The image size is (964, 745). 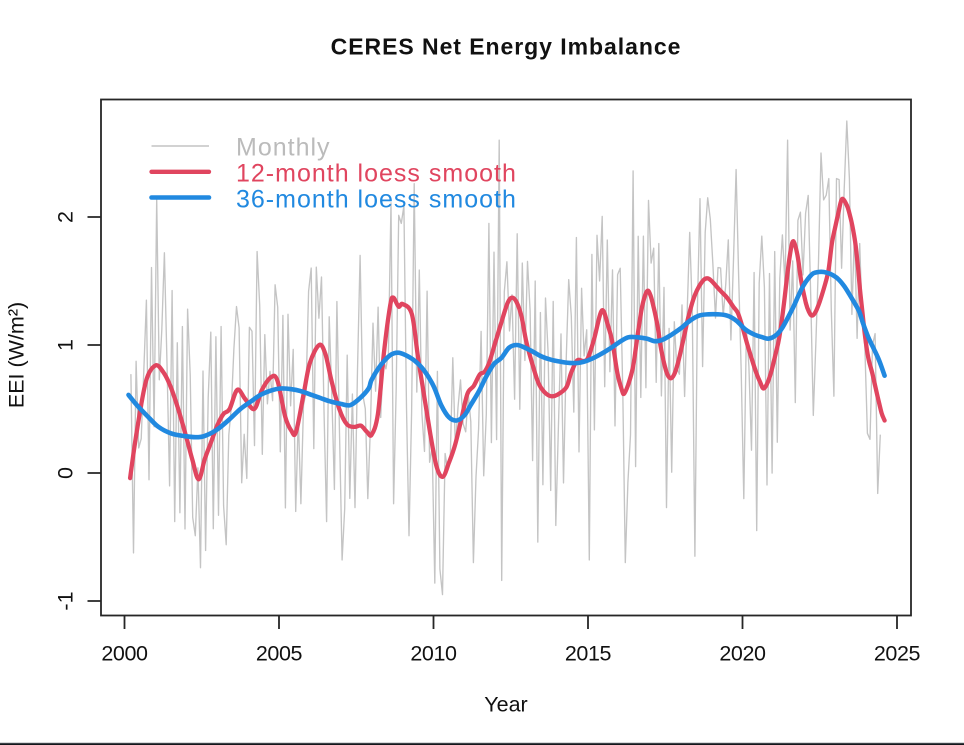 I want to click on svg-text: 2000, so click(x=124, y=654).